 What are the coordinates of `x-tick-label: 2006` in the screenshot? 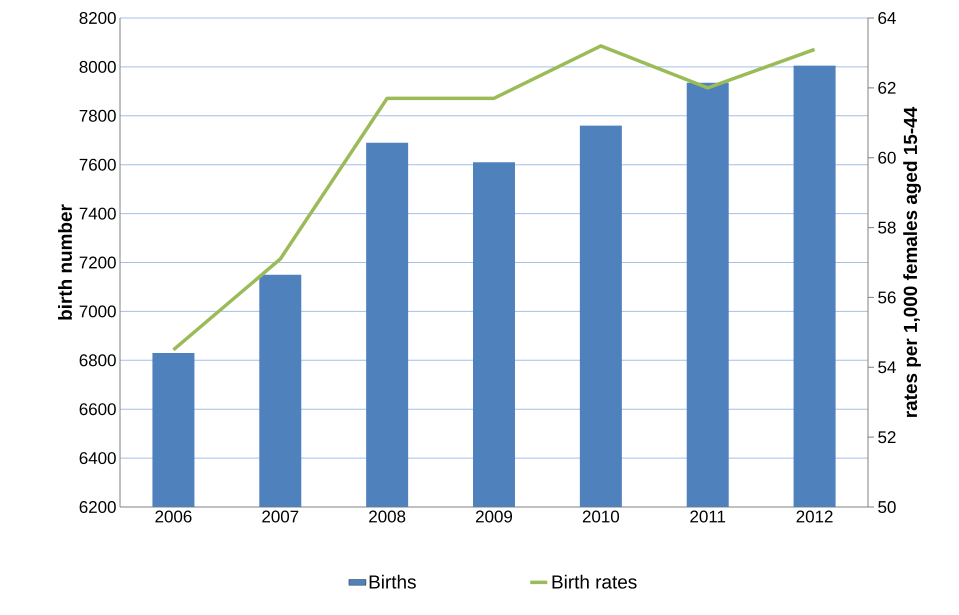 It's located at (173, 516).